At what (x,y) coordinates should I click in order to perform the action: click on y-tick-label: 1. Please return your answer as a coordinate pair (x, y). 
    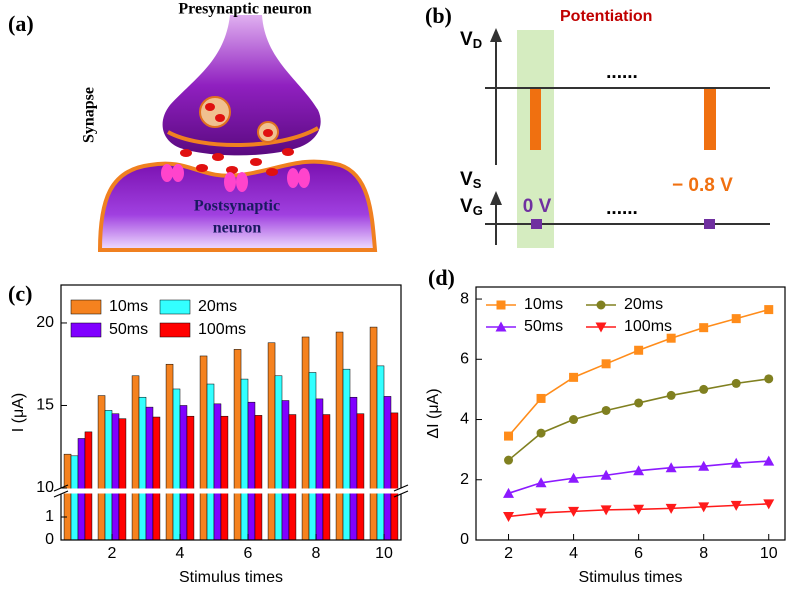
    Looking at the image, I should click on (49, 516).